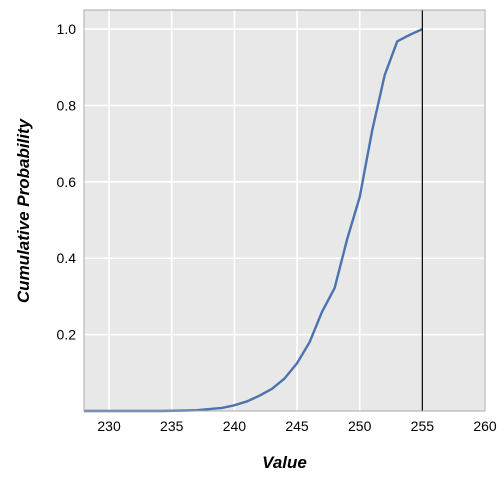 The height and width of the screenshot is (488, 504). I want to click on x-tick-label: 255, so click(423, 426).